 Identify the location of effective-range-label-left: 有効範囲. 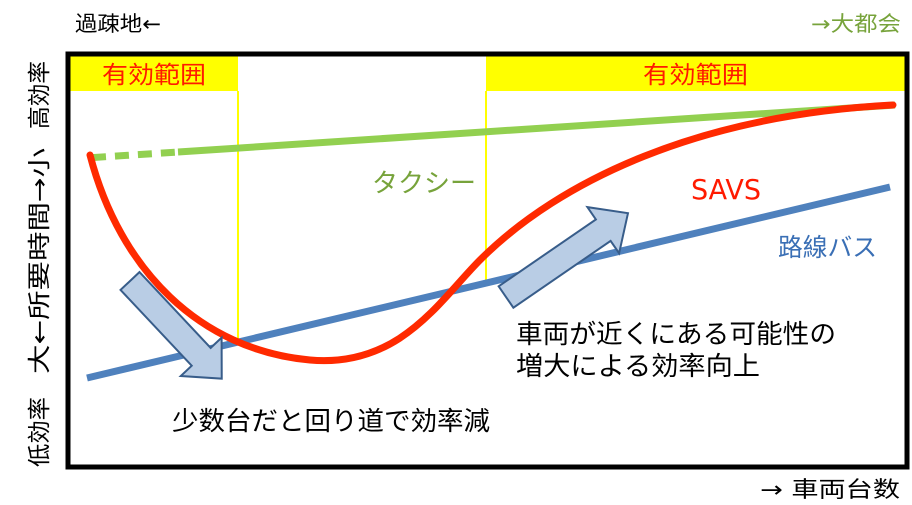
(154, 75).